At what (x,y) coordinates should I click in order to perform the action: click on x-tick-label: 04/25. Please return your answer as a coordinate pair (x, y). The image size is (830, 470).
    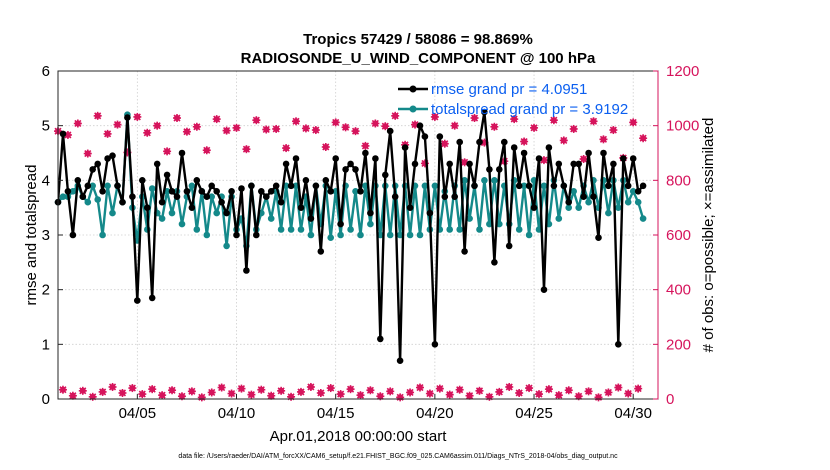
    Looking at the image, I should click on (534, 413).